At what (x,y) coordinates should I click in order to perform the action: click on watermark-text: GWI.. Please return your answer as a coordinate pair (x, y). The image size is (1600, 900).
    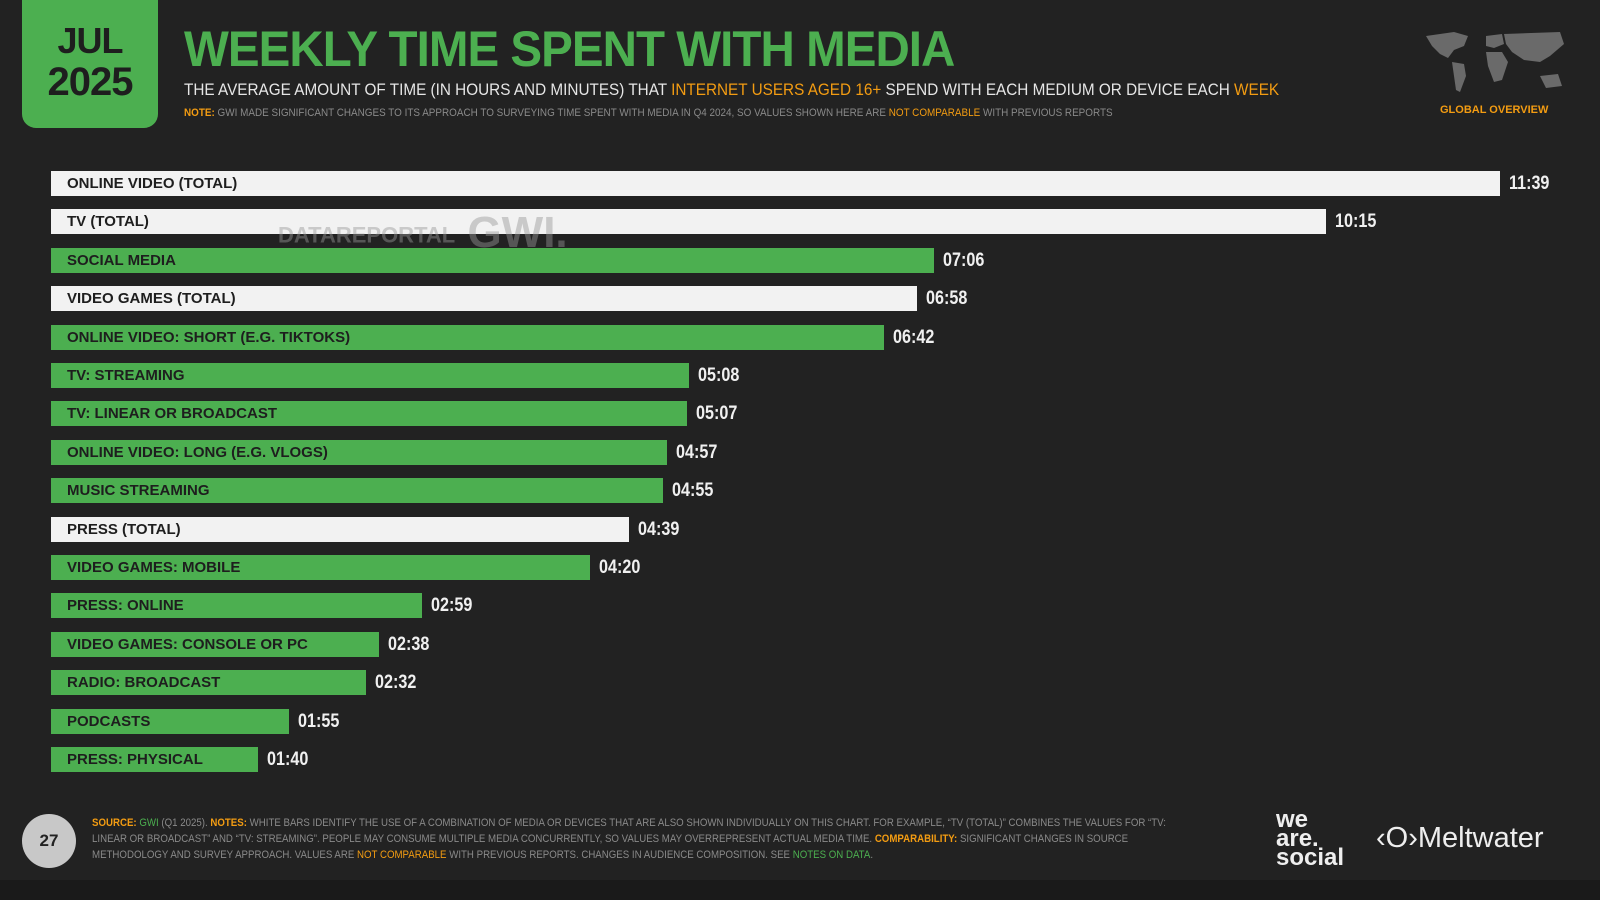
    Looking at the image, I should click on (517, 232).